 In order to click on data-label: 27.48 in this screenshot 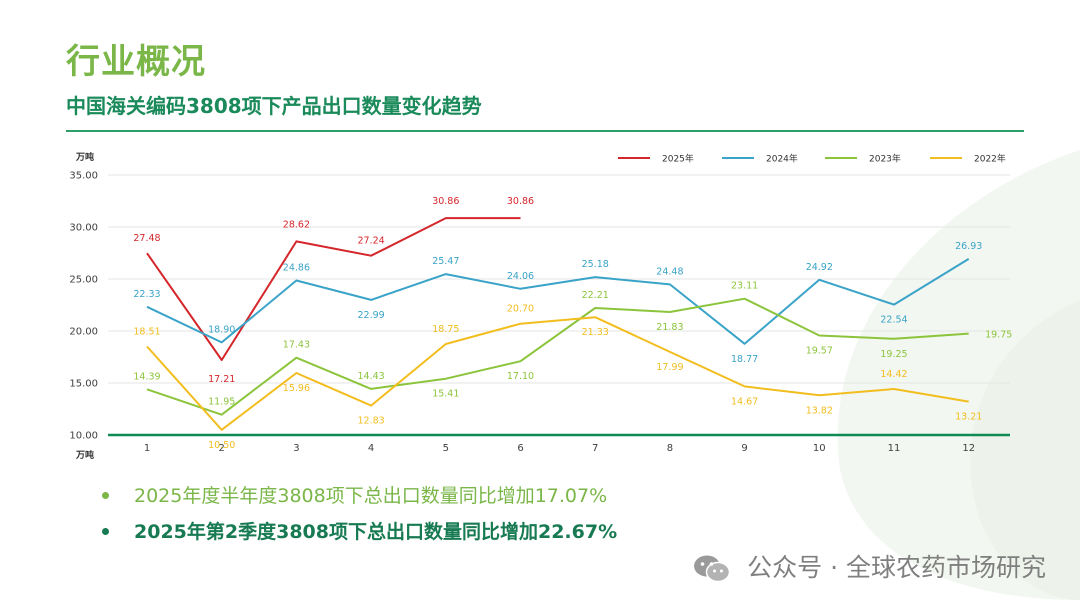, I will do `click(146, 238)`.